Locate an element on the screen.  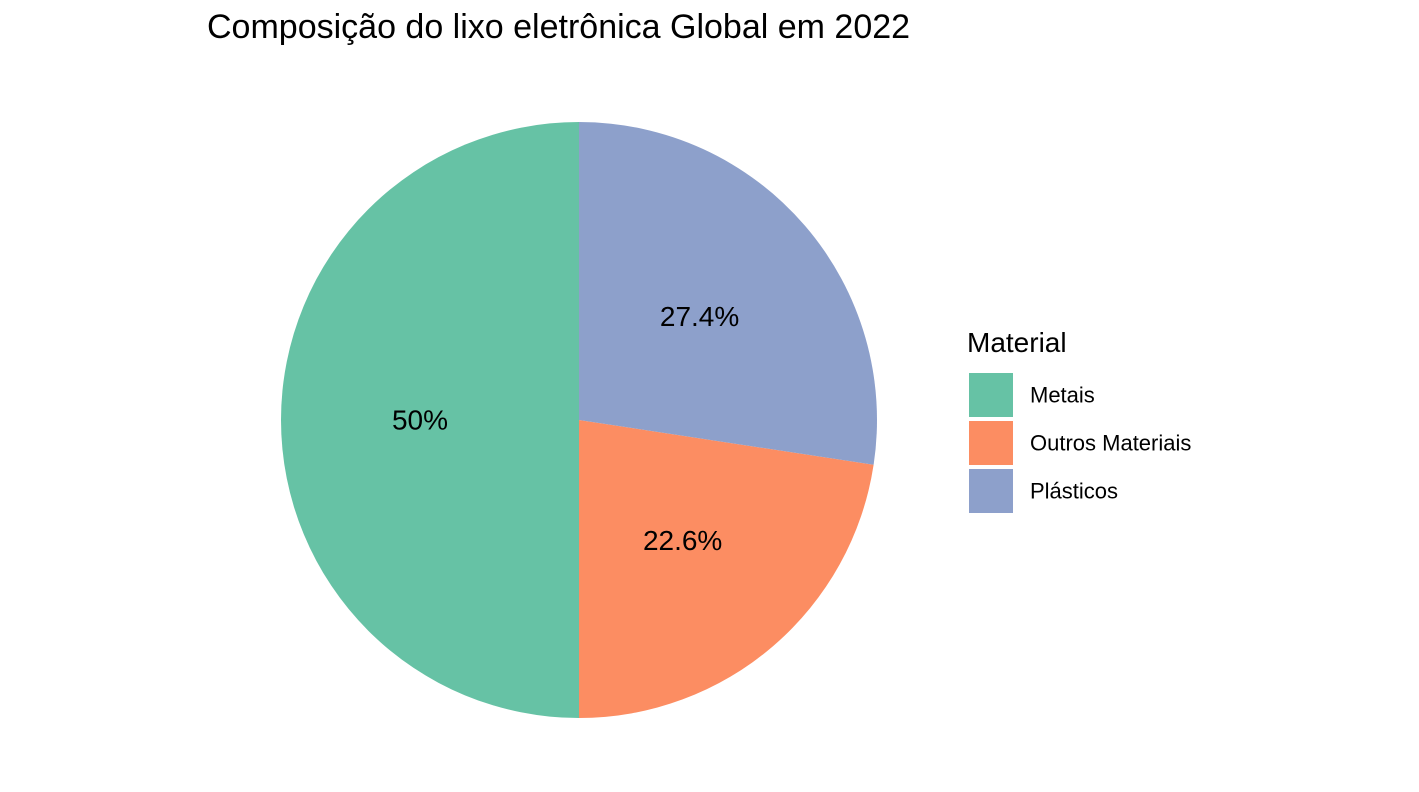
legend-title: Material is located at coordinates (1017, 342).